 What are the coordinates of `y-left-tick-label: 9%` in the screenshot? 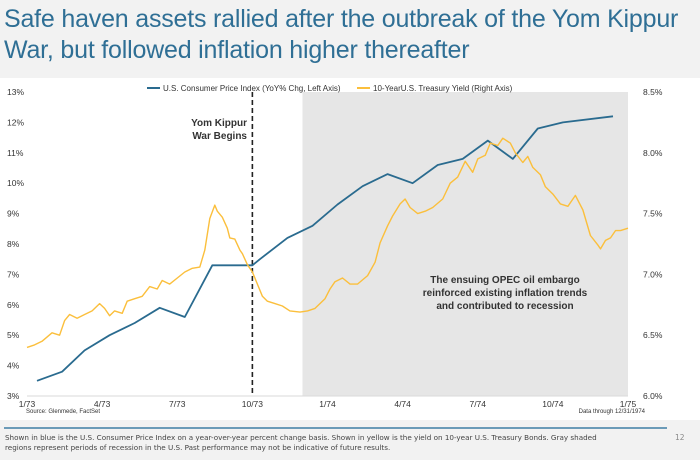 It's located at (13, 214).